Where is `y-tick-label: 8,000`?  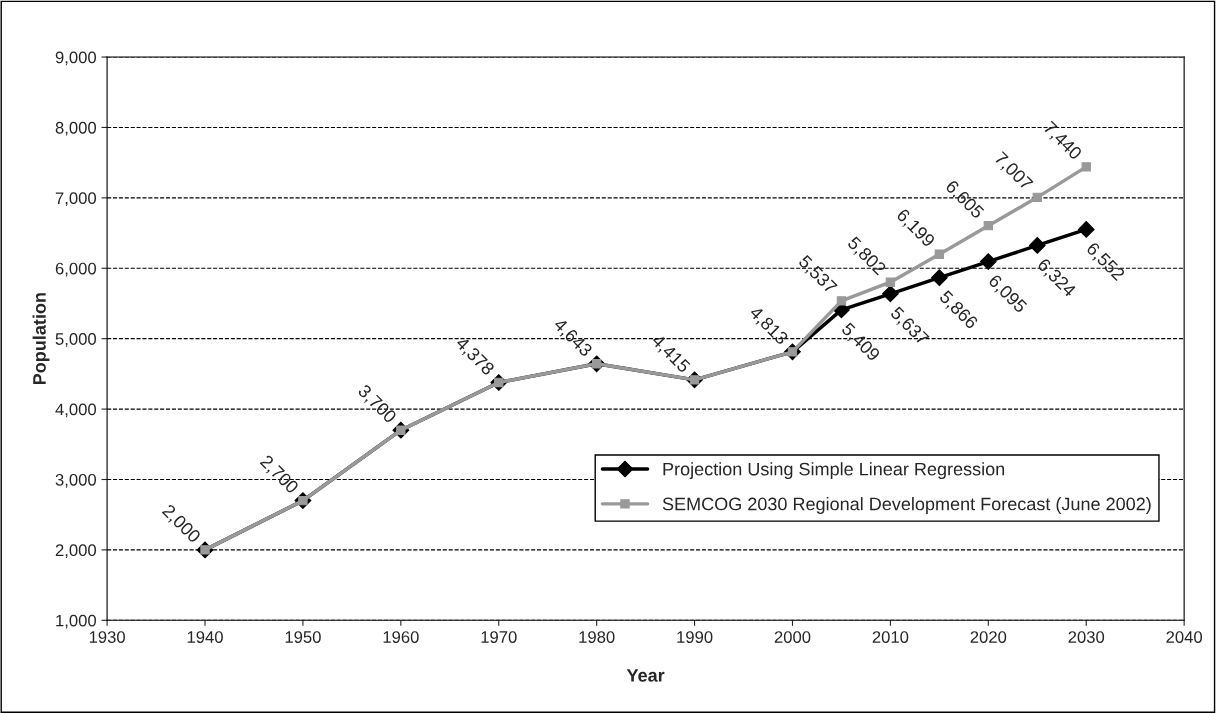 y-tick-label: 8,000 is located at coordinates (76, 128).